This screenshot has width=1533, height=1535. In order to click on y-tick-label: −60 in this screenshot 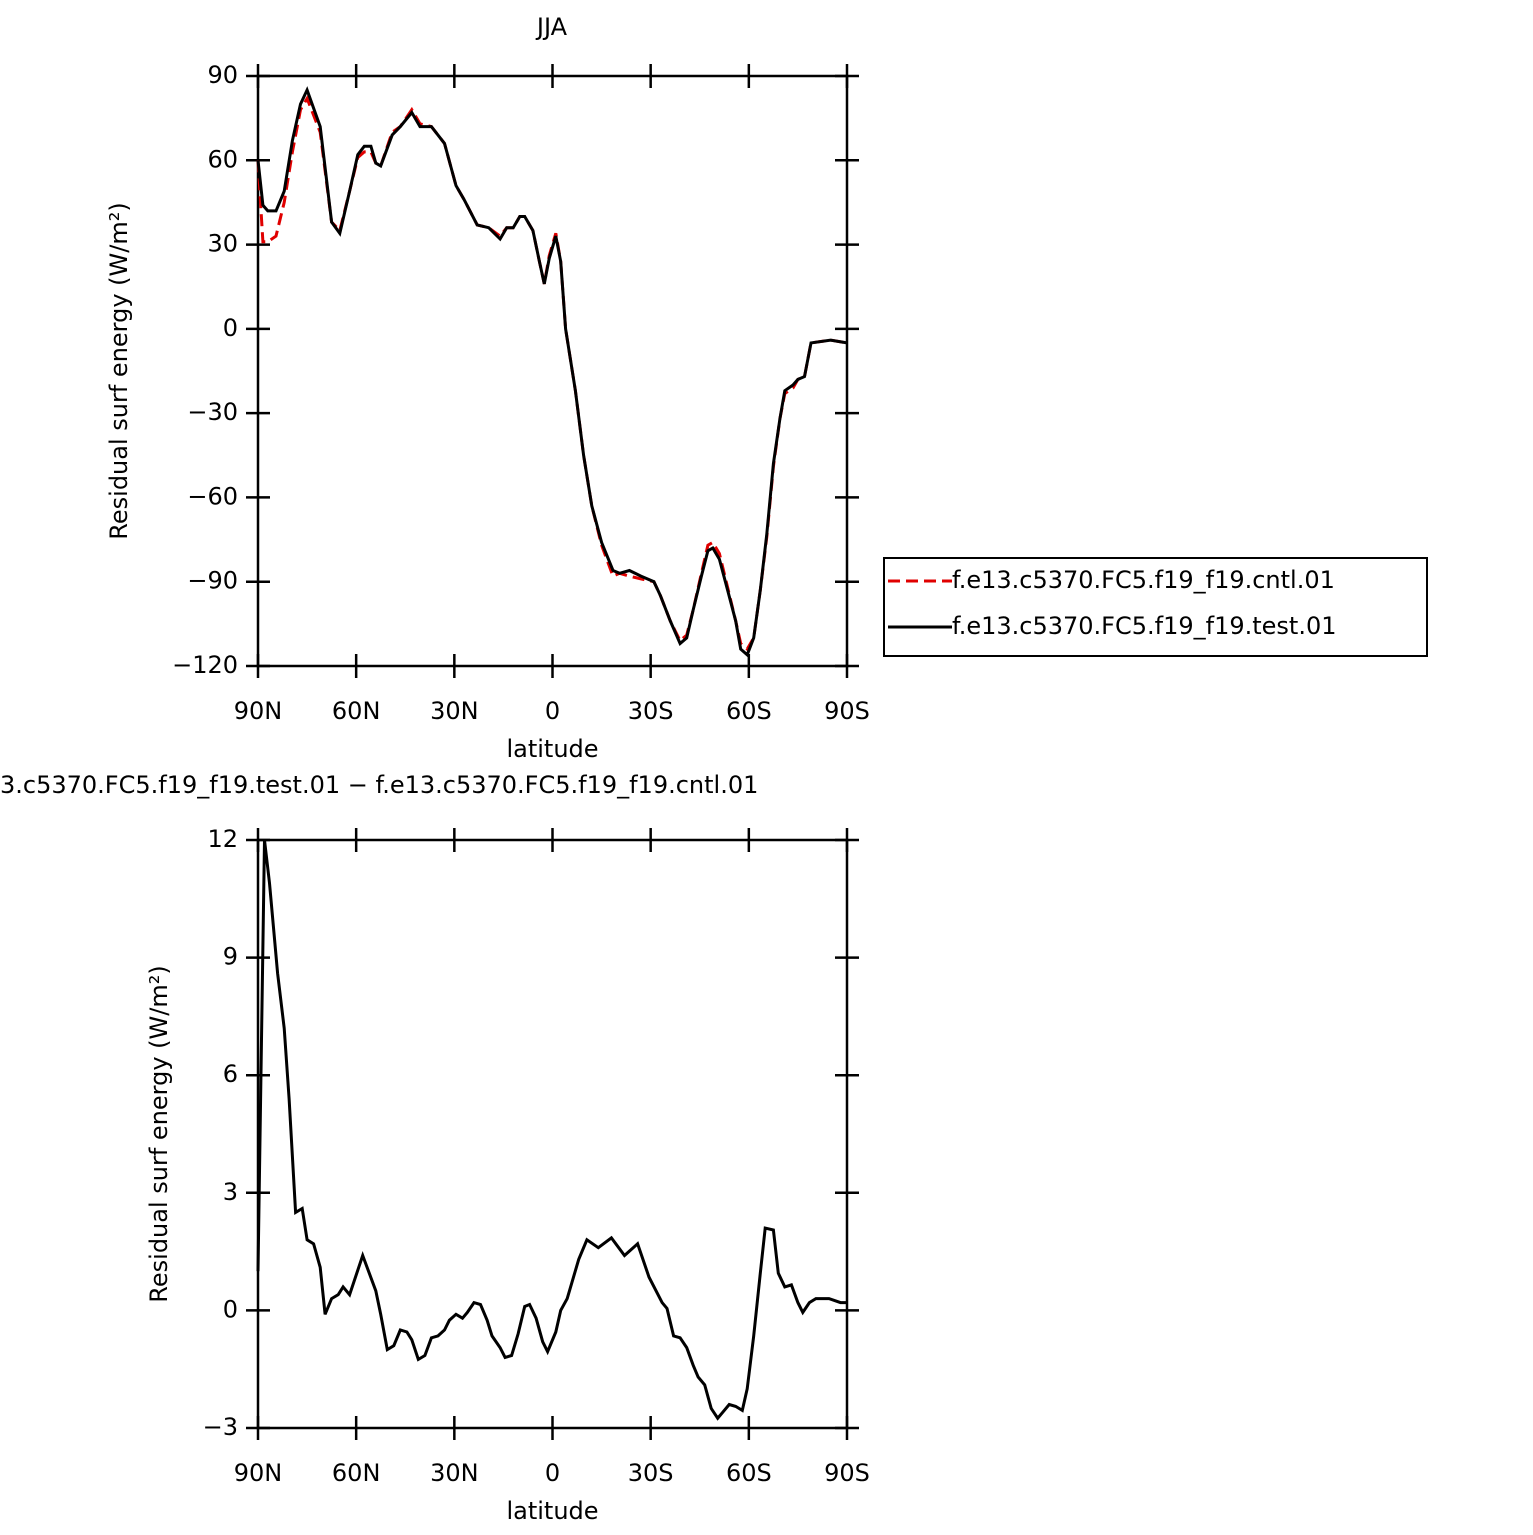, I will do `click(212, 496)`.